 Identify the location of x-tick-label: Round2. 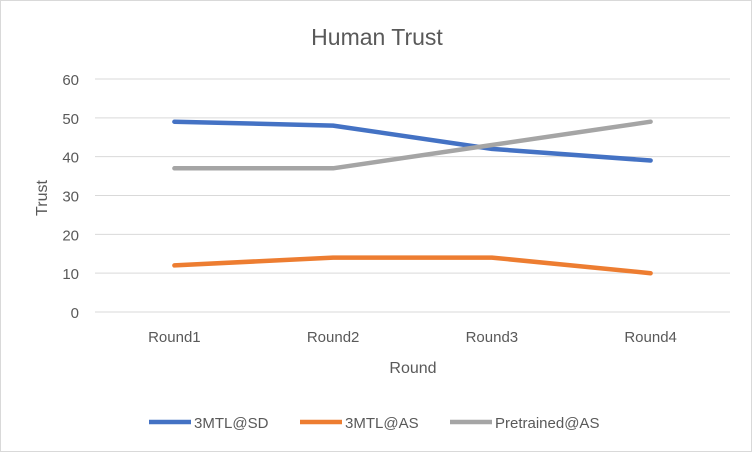
(333, 337).